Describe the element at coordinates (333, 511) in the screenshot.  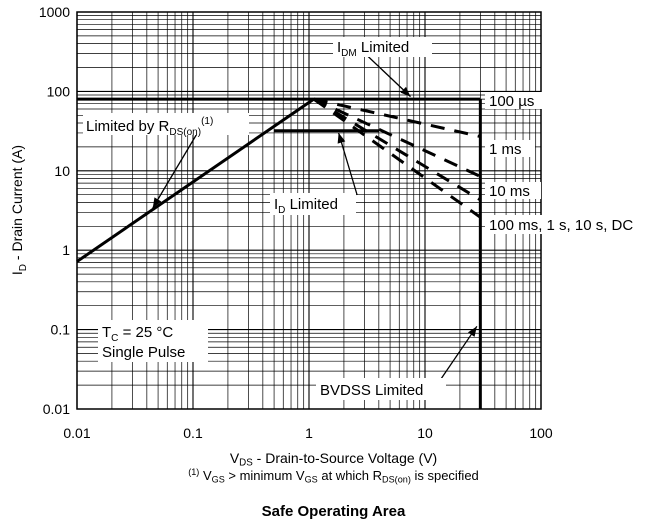
I see `chart-title: Safe Operating Area` at that location.